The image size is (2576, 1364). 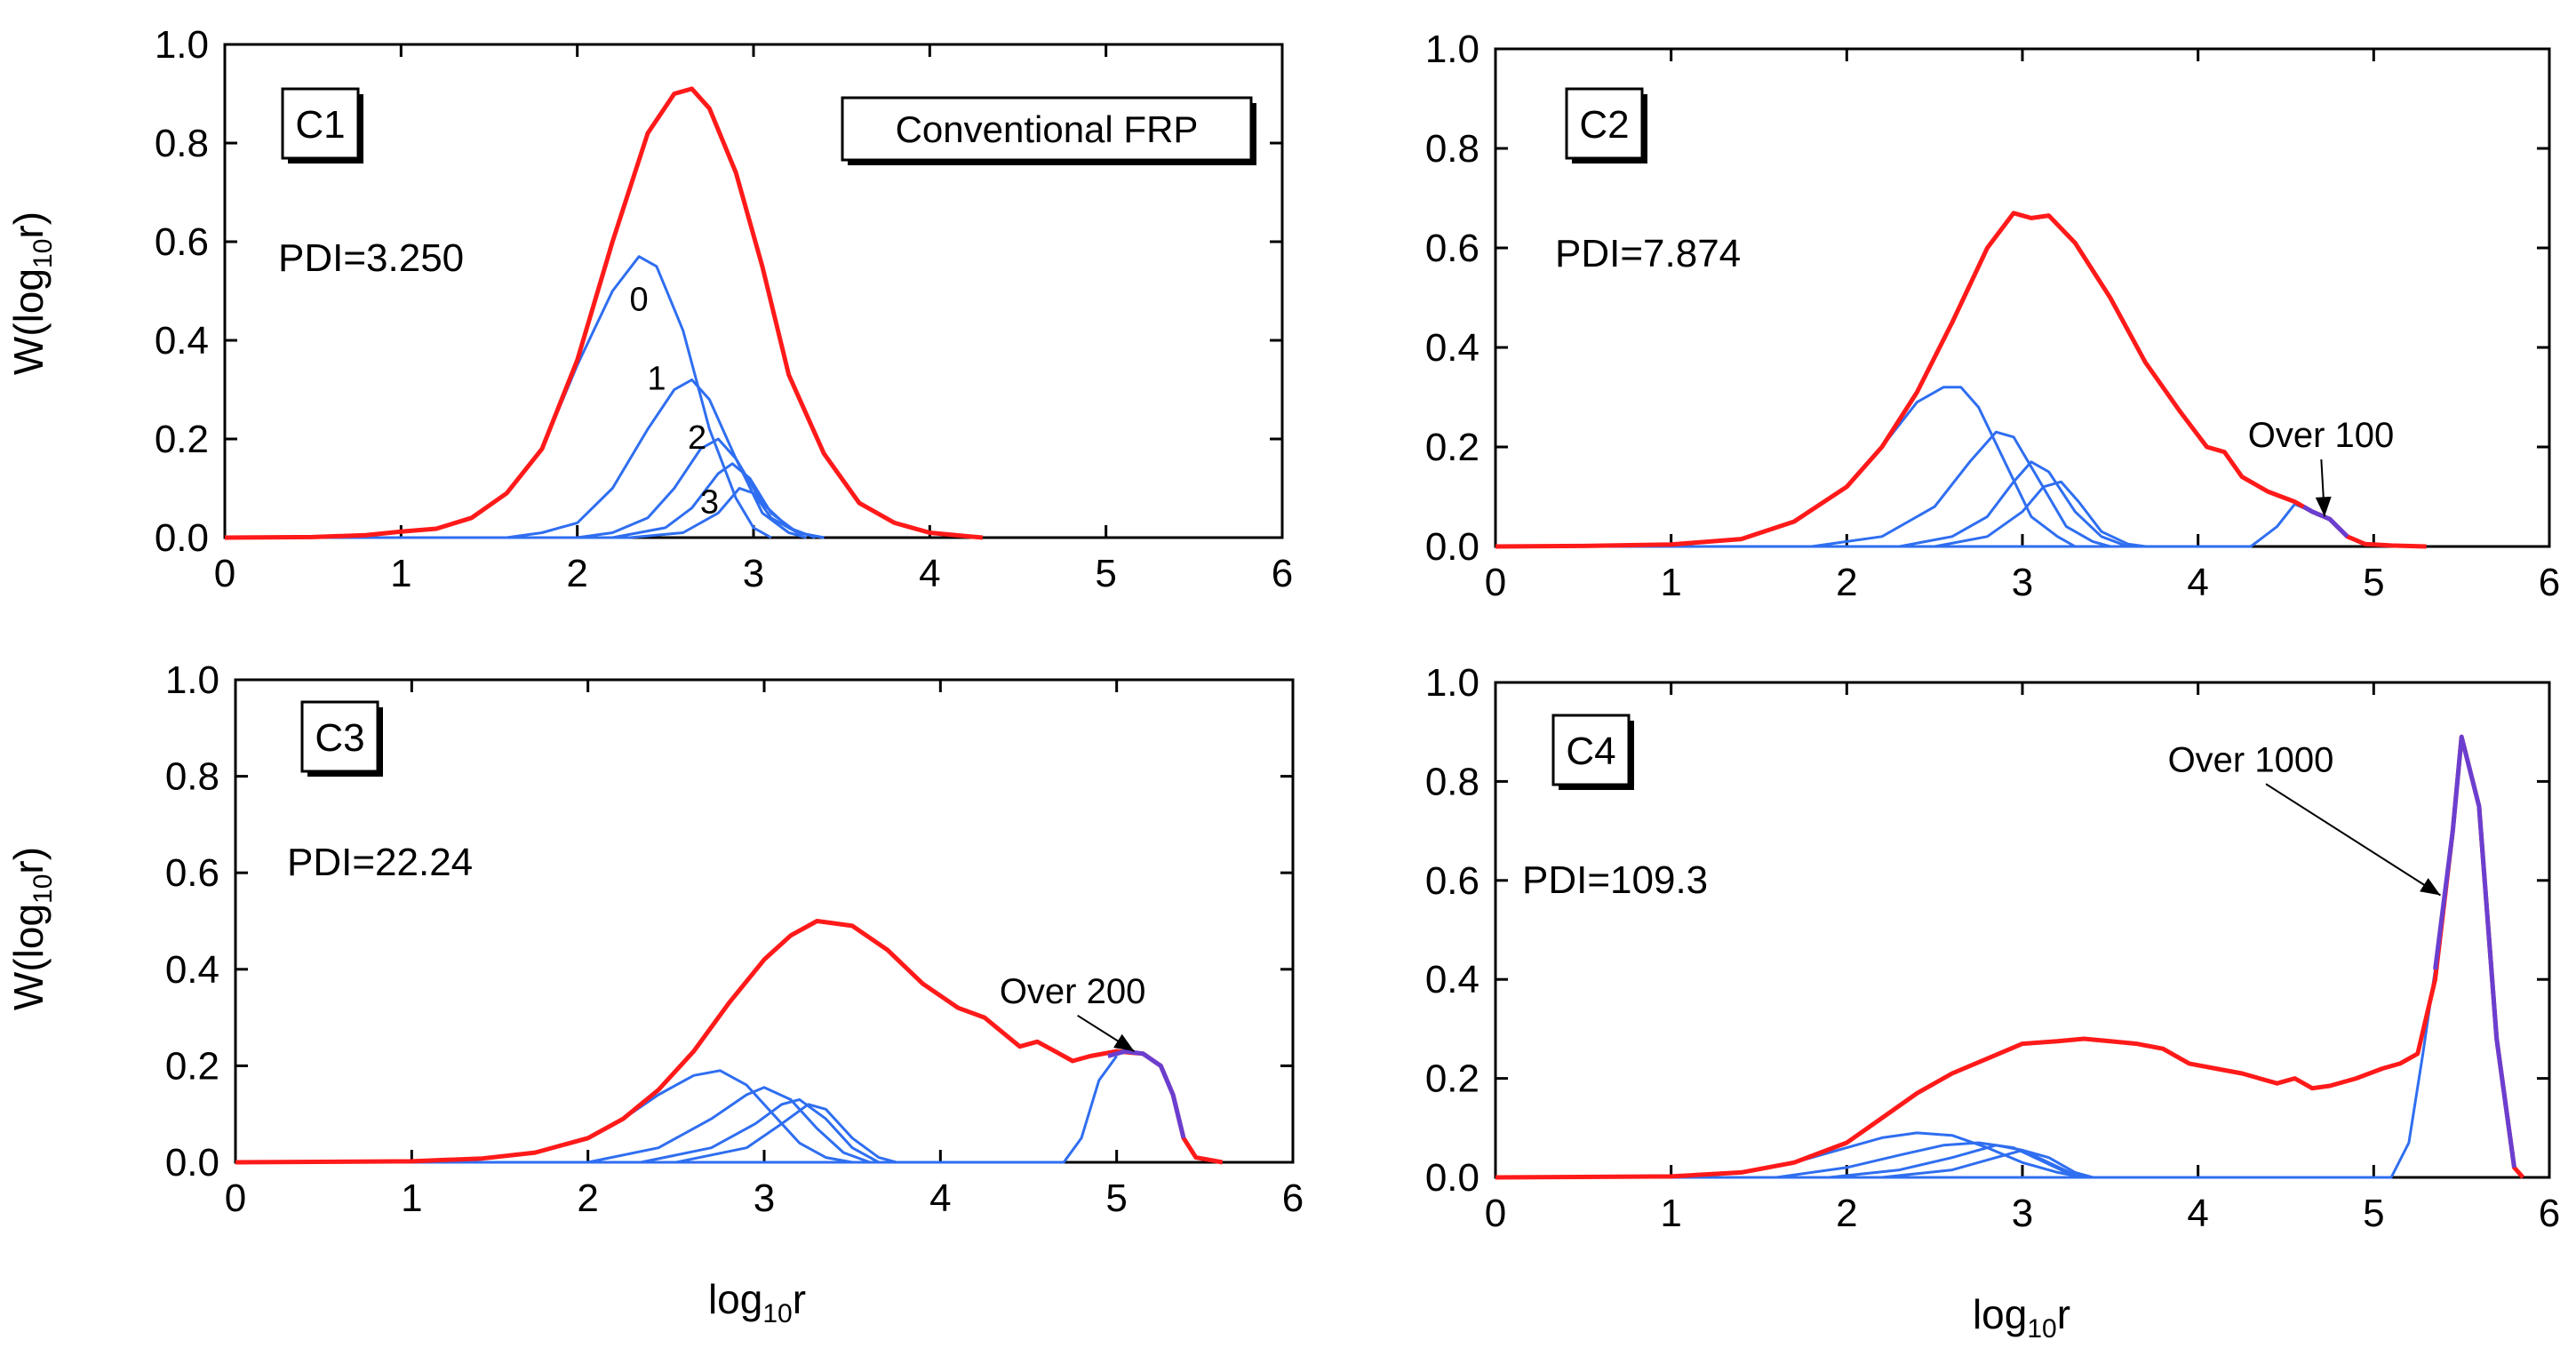 What do you see at coordinates (32, 929) in the screenshot?
I see `y-axis-label-bottom: W(log10r)` at bounding box center [32, 929].